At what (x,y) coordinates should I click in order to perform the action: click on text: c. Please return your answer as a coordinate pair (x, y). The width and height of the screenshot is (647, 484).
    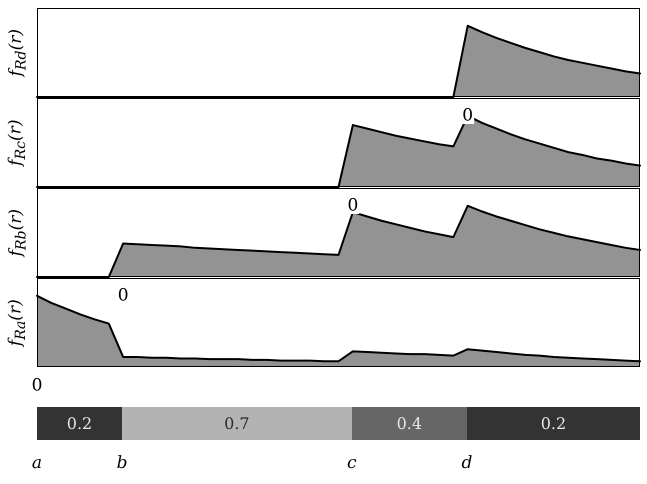
    Looking at the image, I should click on (352, 463).